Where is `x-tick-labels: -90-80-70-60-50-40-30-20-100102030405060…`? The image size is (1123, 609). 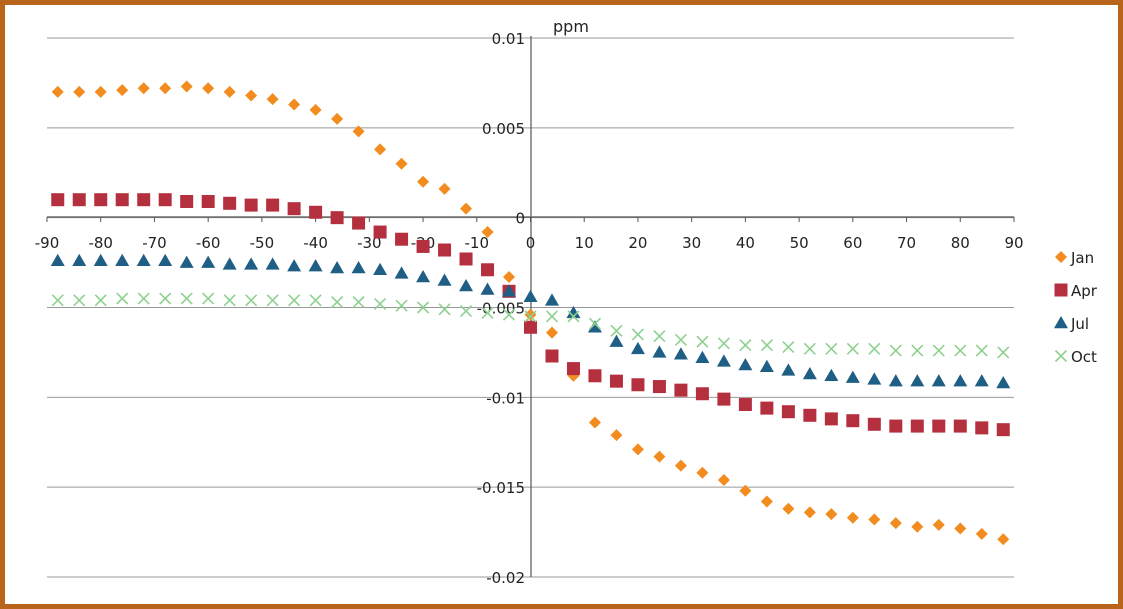
x-tick-labels: -90-80-70-60-50-40-30-20-100102030405060… is located at coordinates (529, 243).